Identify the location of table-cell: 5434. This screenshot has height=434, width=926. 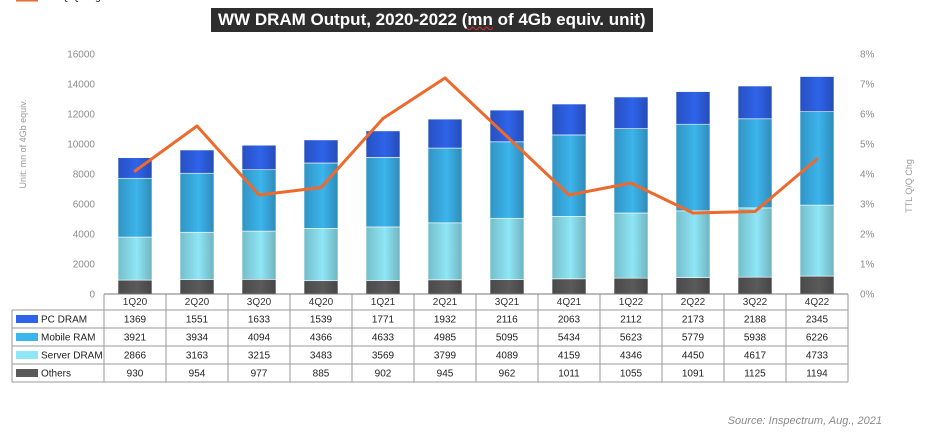
(569, 338).